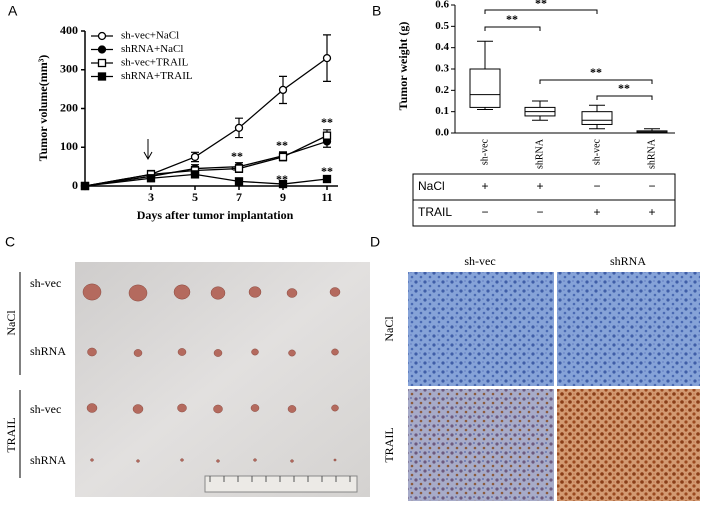 Image resolution: width=706 pixels, height=507 pixels. What do you see at coordinates (376, 11) in the screenshot?
I see `panel-label: B` at bounding box center [376, 11].